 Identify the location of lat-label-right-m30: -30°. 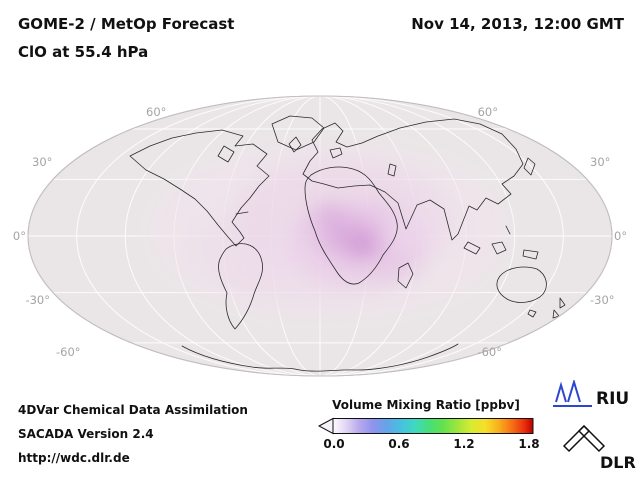
(602, 300).